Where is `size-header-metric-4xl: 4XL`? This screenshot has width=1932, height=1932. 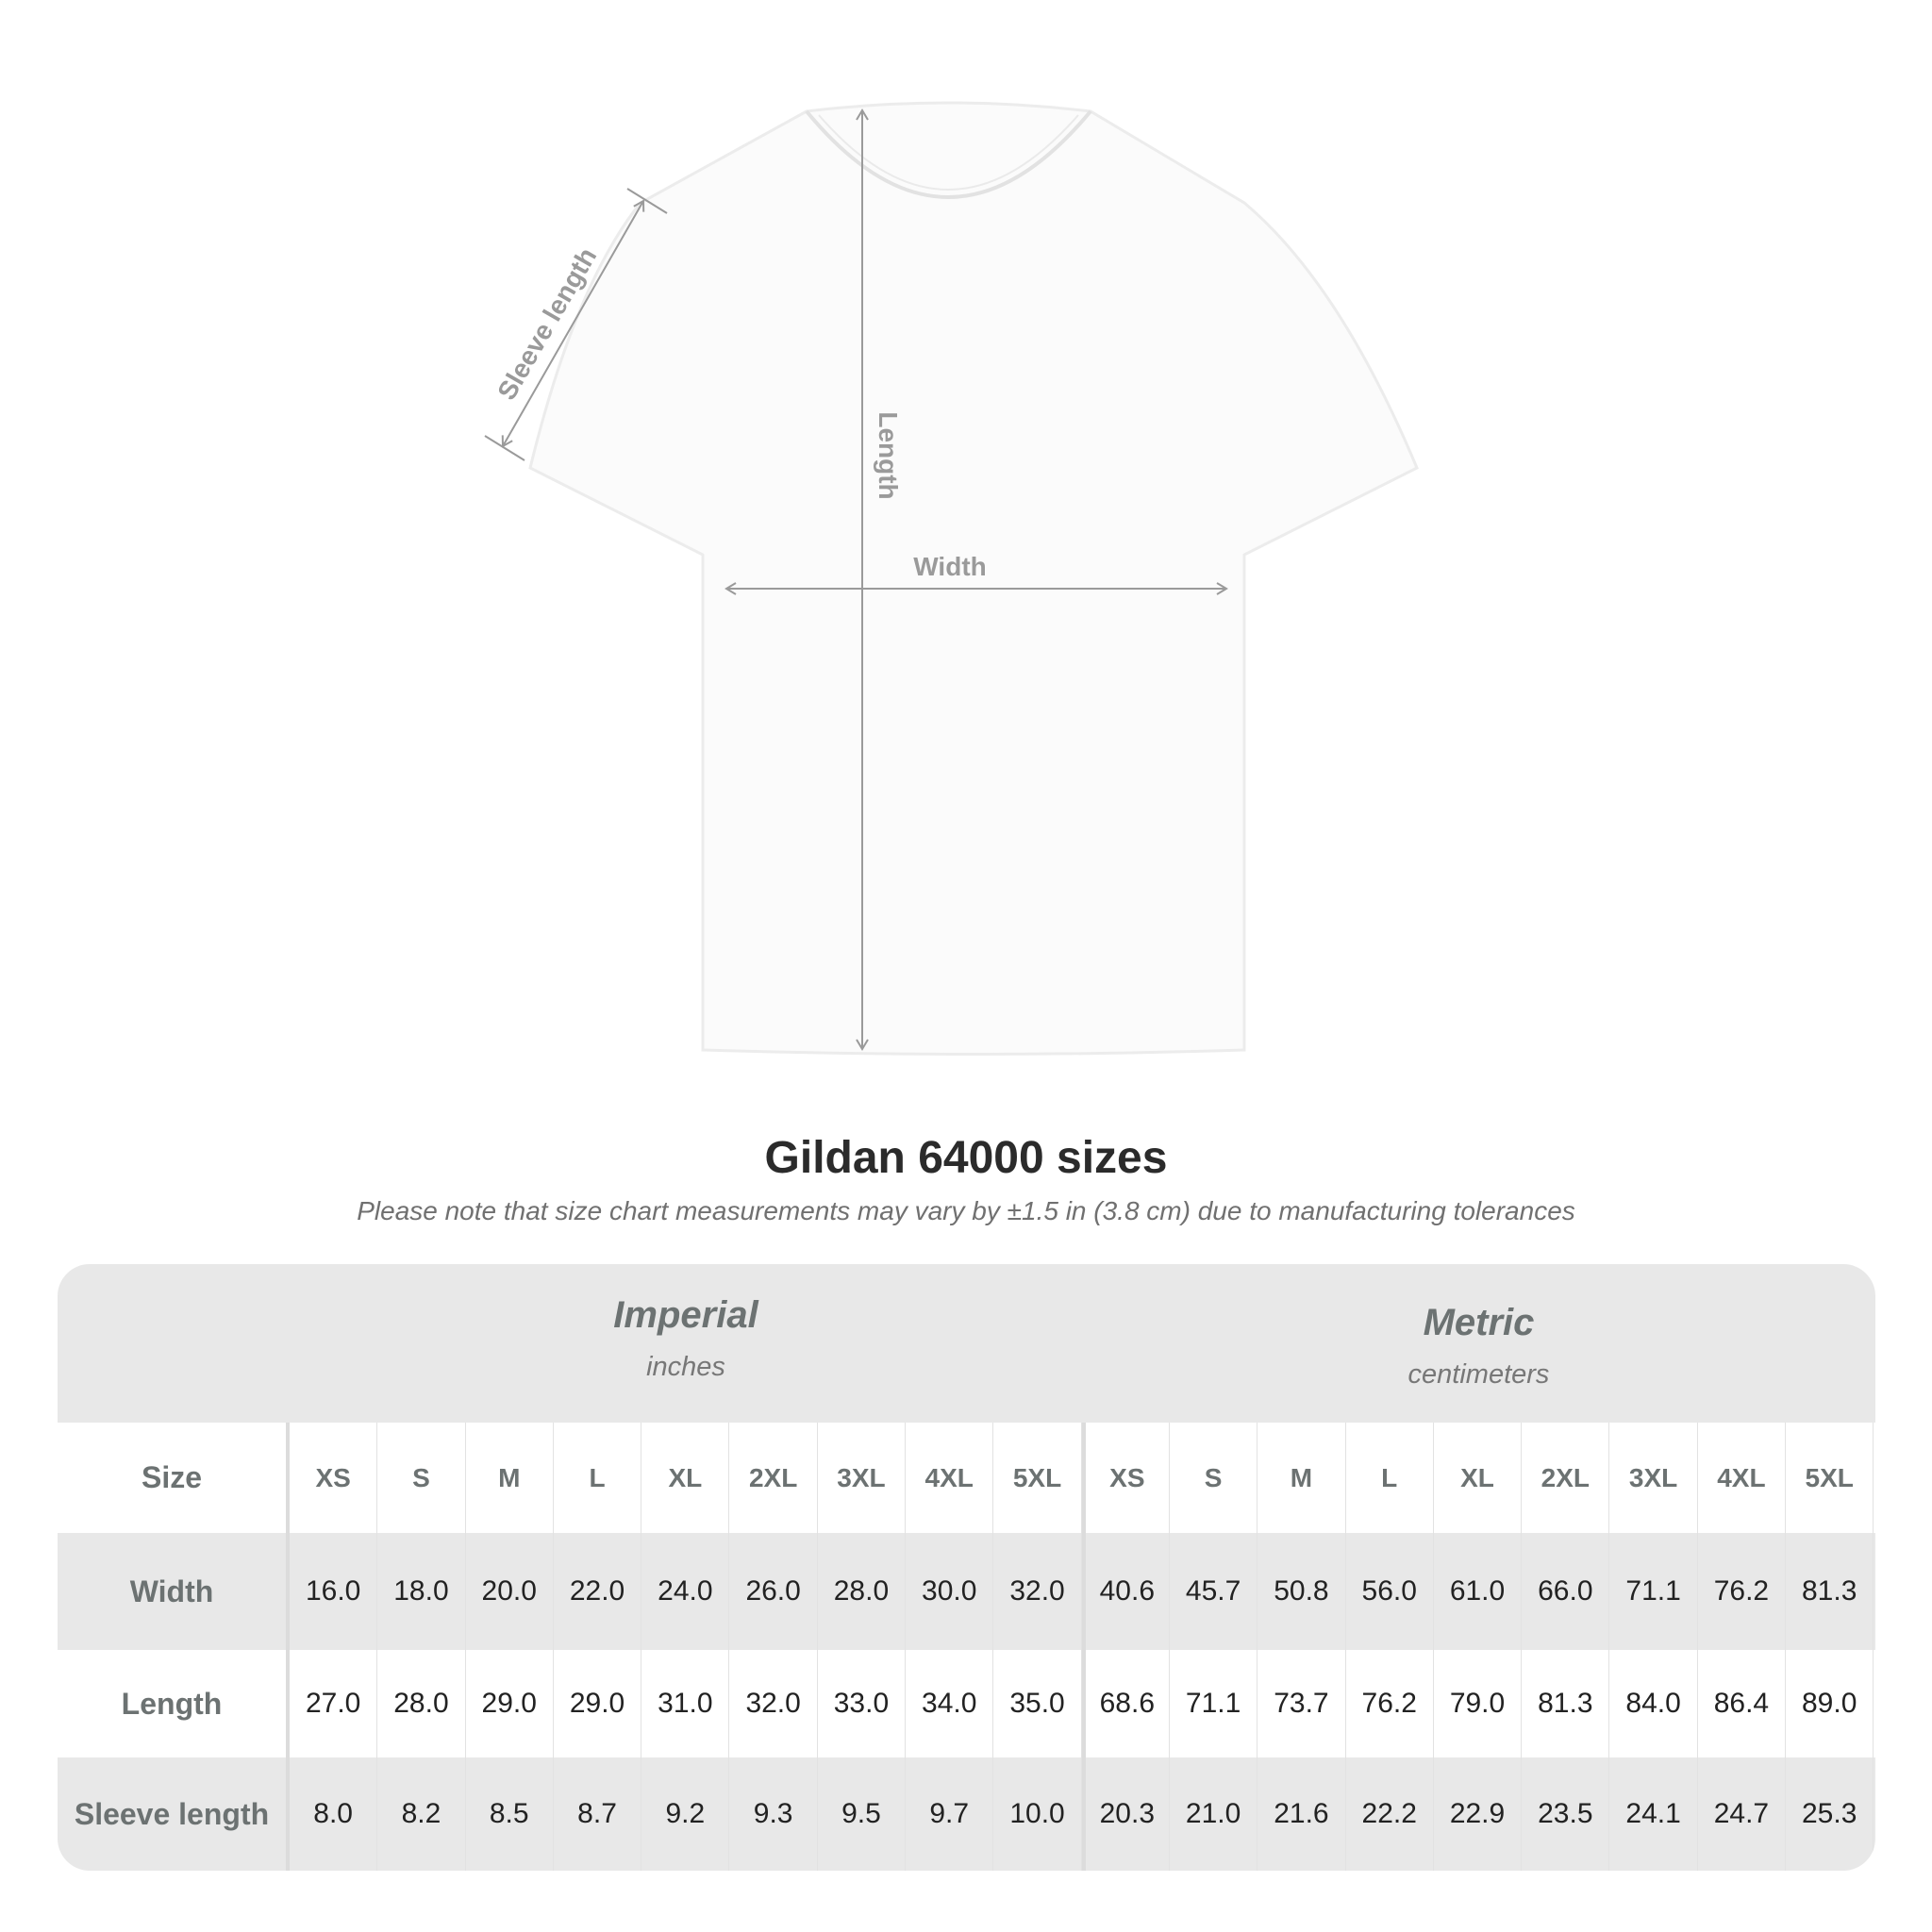
size-header-metric-4xl: 4XL is located at coordinates (1743, 1478).